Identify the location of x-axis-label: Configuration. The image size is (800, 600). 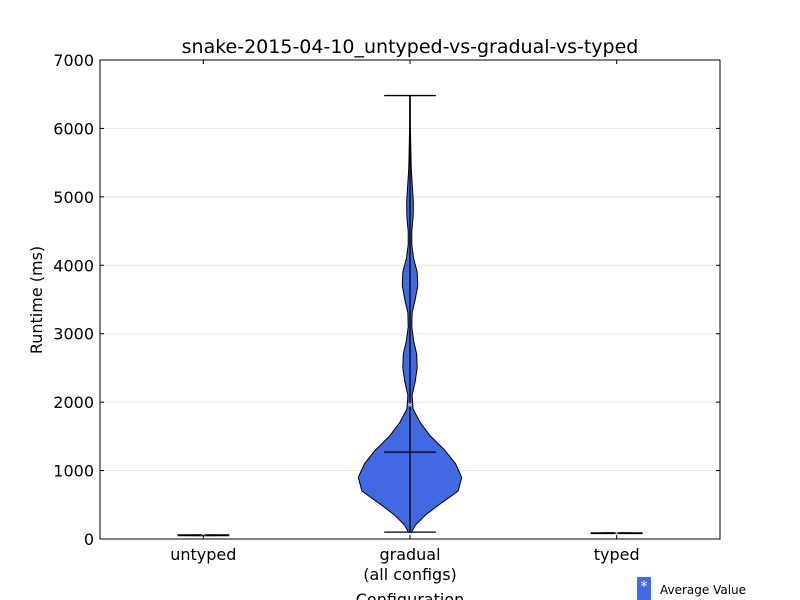
(410, 595).